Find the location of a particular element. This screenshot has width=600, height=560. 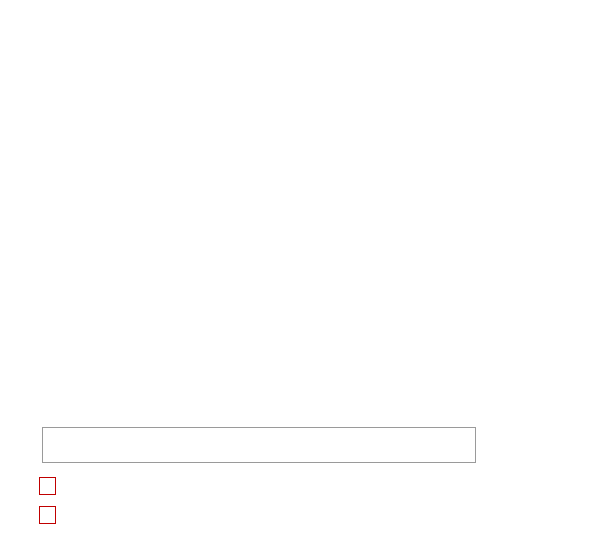

hpi-line-swatch is located at coordinates (70, 453).